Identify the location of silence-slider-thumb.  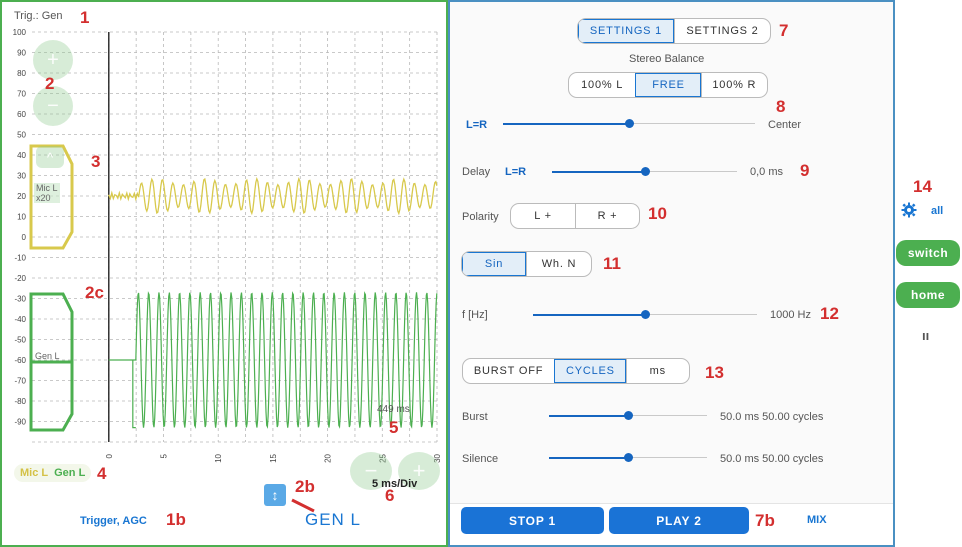
(628, 457).